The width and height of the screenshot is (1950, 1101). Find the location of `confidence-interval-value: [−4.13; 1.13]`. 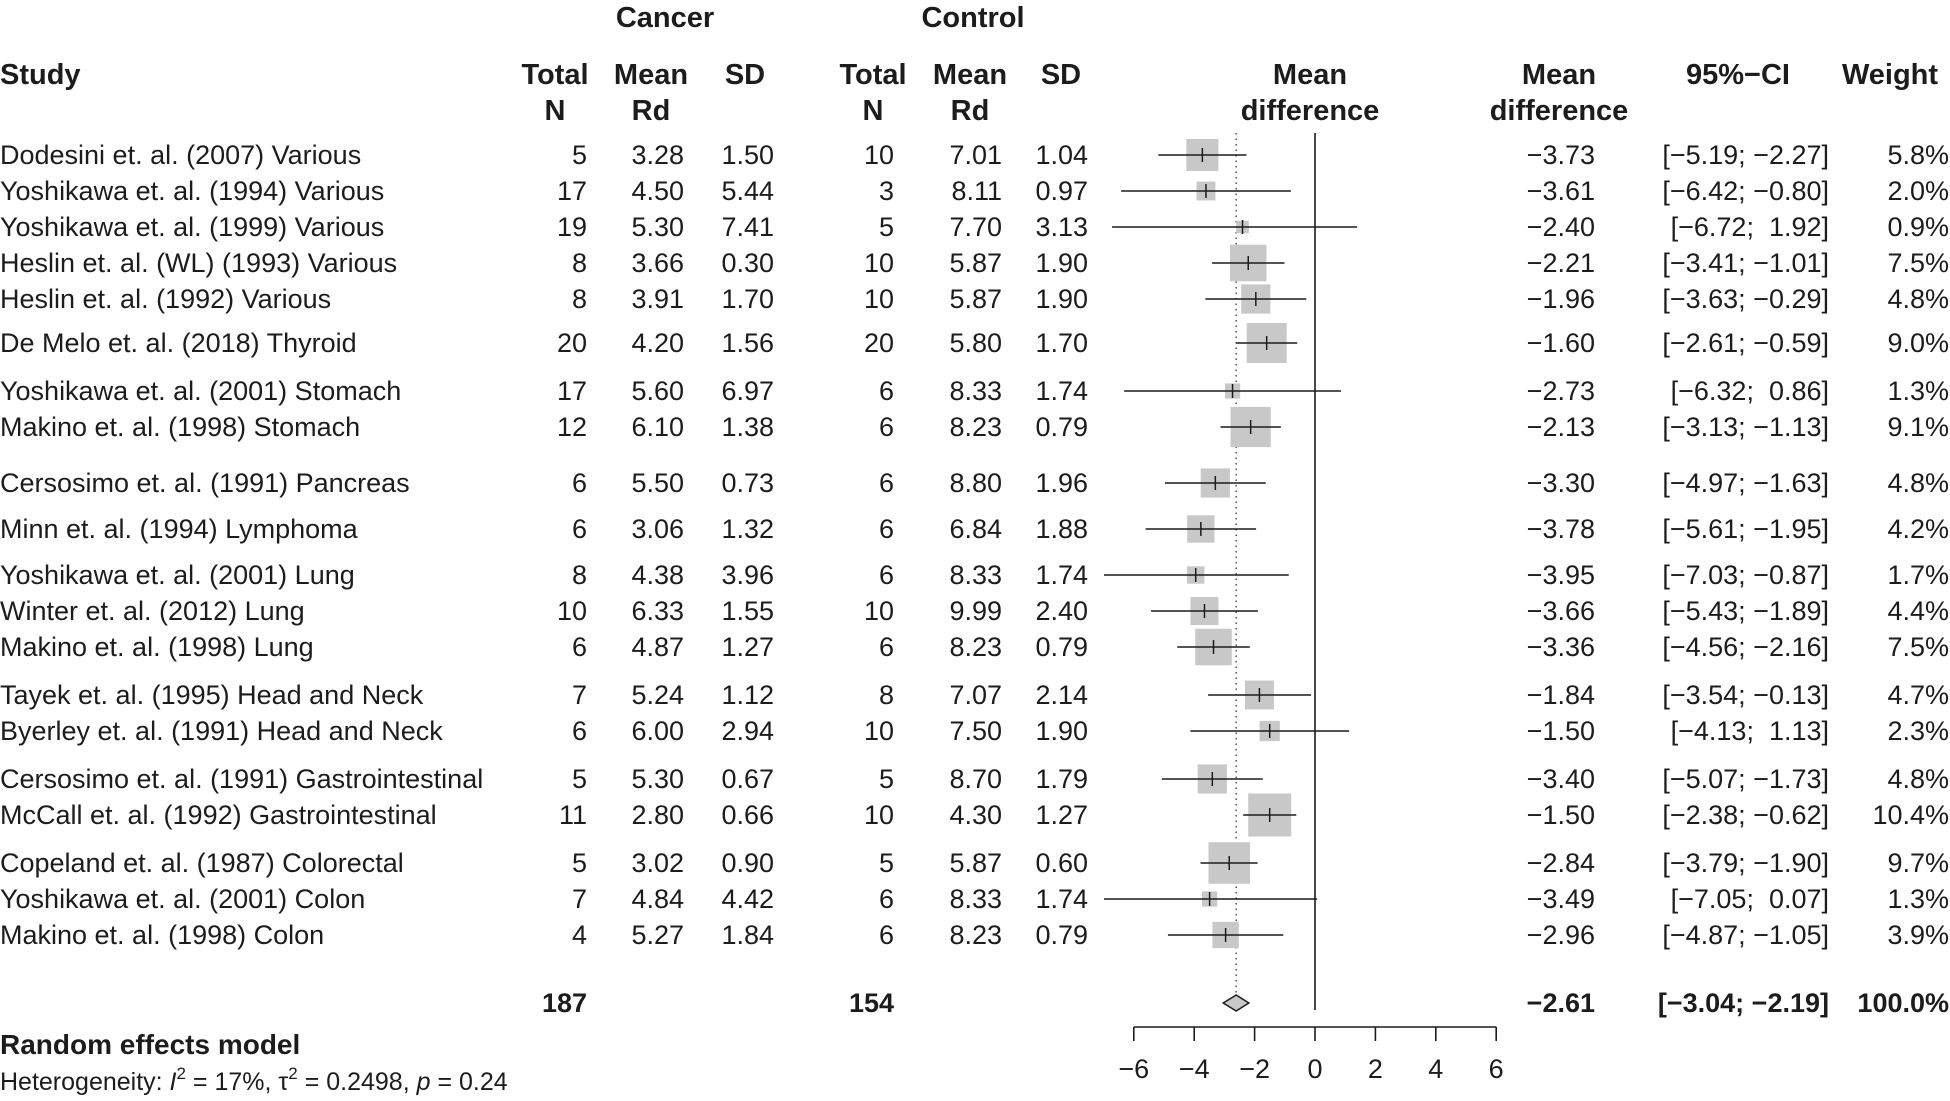

confidence-interval-value: [−4.13; 1.13] is located at coordinates (1750, 731).